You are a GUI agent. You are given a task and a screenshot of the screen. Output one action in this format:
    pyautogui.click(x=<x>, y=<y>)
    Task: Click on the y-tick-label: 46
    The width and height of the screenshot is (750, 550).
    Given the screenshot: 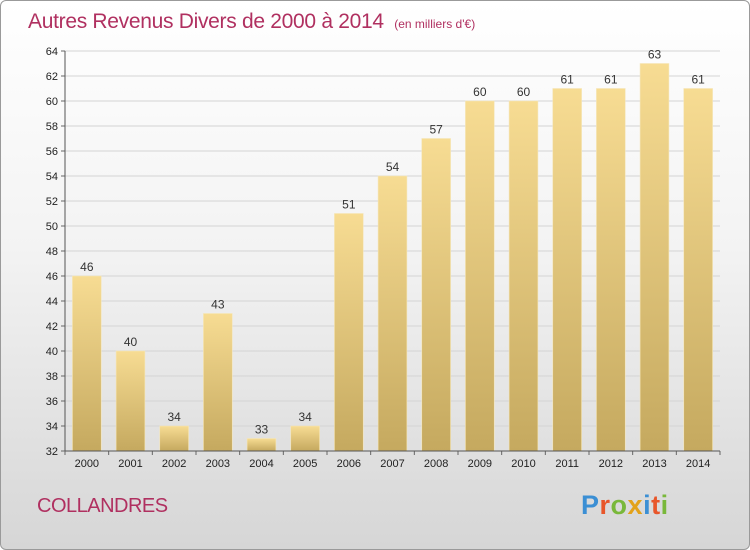 What is the action you would take?
    pyautogui.click(x=52, y=277)
    